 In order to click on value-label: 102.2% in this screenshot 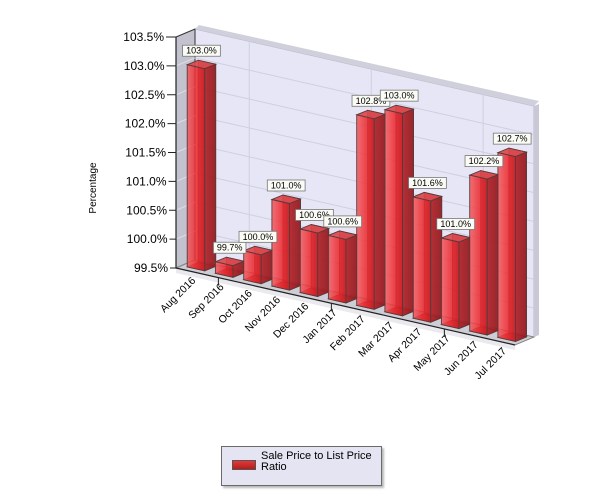, I will do `click(484, 161)`.